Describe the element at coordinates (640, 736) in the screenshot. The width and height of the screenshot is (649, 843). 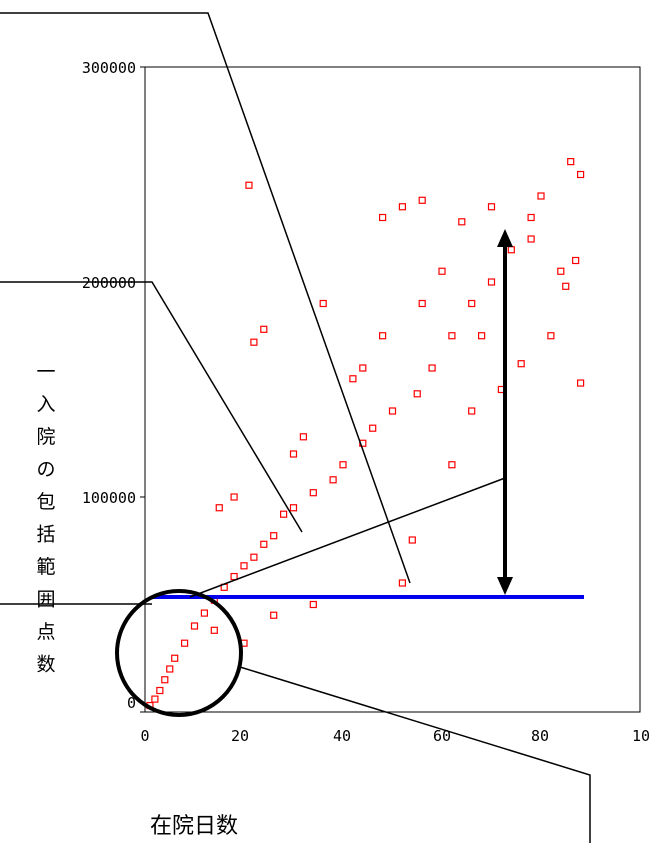
I see `x-tick-100: 100` at that location.